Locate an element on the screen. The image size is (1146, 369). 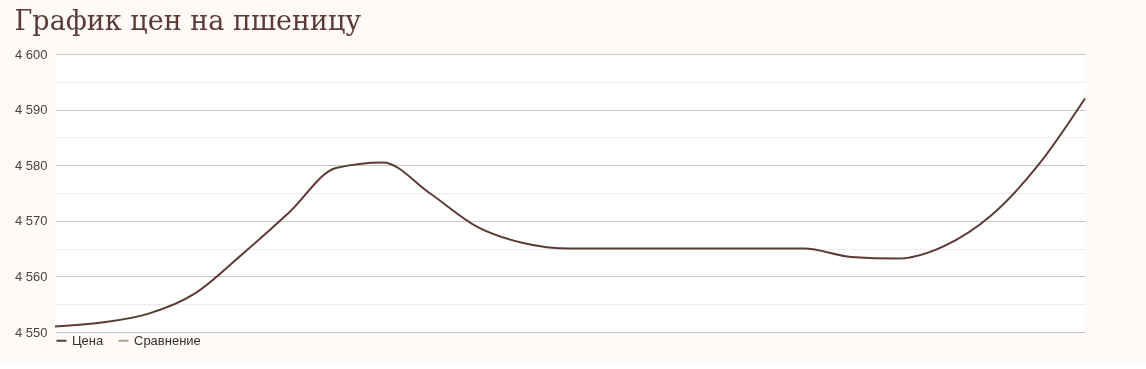
y-tick-label: 4 560 is located at coordinates (31, 276).